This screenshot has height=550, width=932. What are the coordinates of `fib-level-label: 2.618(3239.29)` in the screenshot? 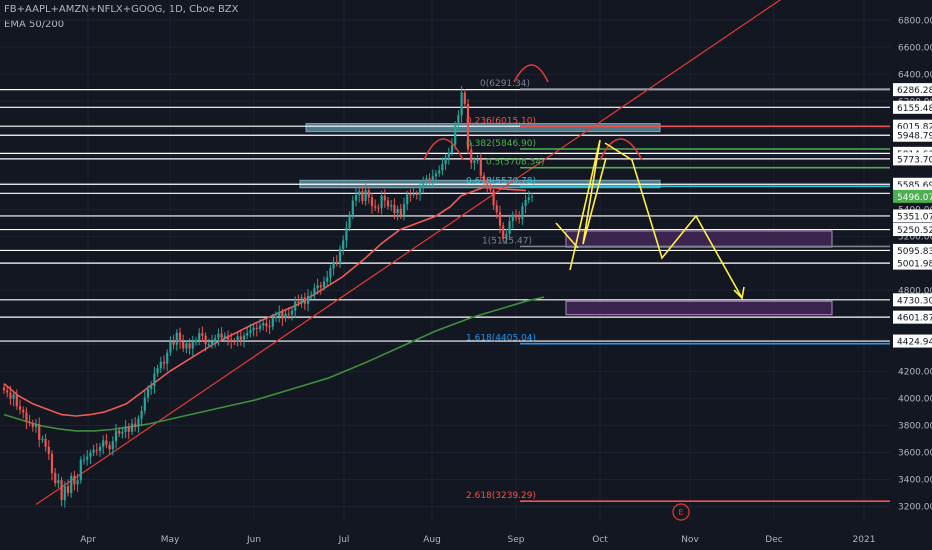 It's located at (501, 496).